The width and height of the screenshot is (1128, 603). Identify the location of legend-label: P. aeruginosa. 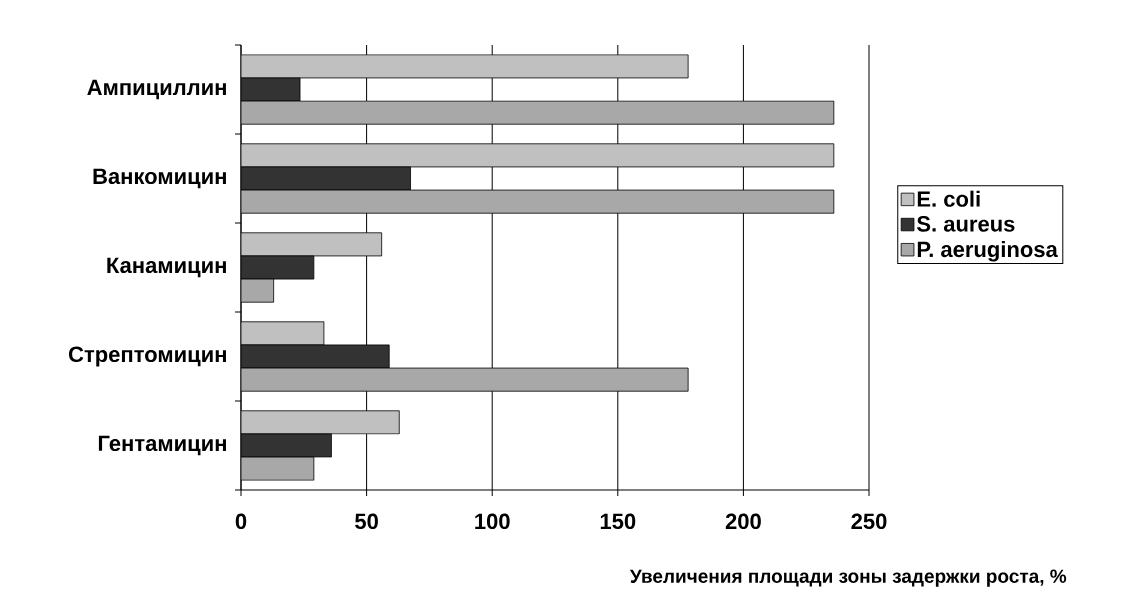
(987, 251).